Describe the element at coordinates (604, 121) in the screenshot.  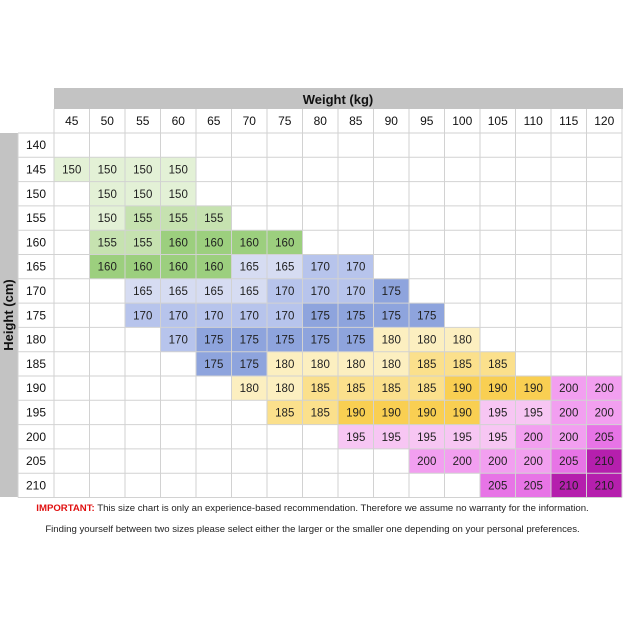
I see `weight-tick-label: 120` at that location.